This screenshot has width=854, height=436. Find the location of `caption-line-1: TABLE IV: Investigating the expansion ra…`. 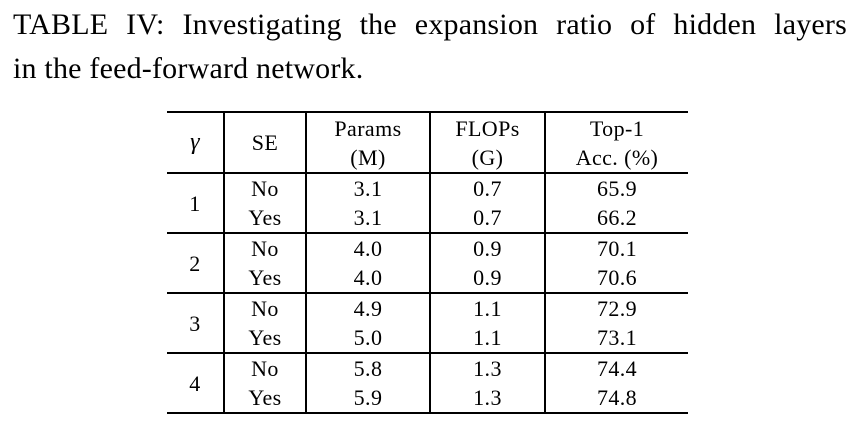

caption-line-1: TABLE IV: Investigating the expansion ra… is located at coordinates (430, 24).